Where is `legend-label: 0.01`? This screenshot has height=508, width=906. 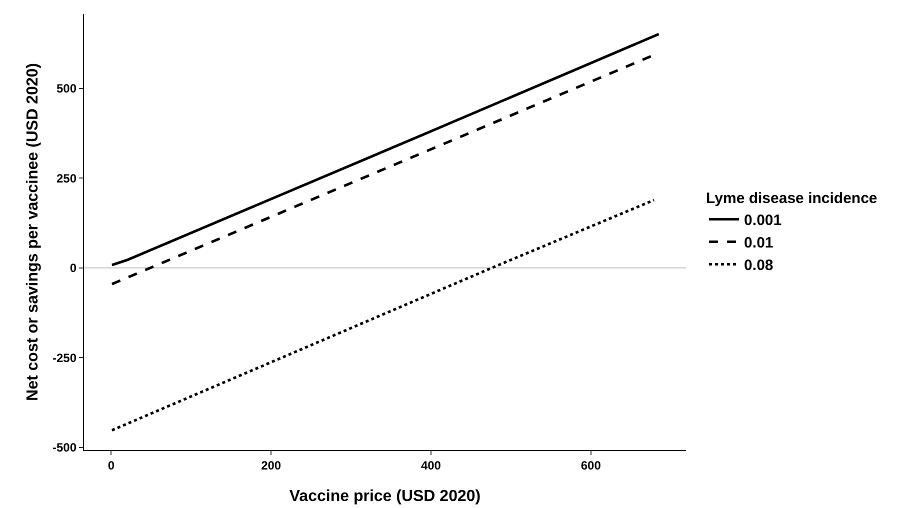
legend-label: 0.01 is located at coordinates (759, 243).